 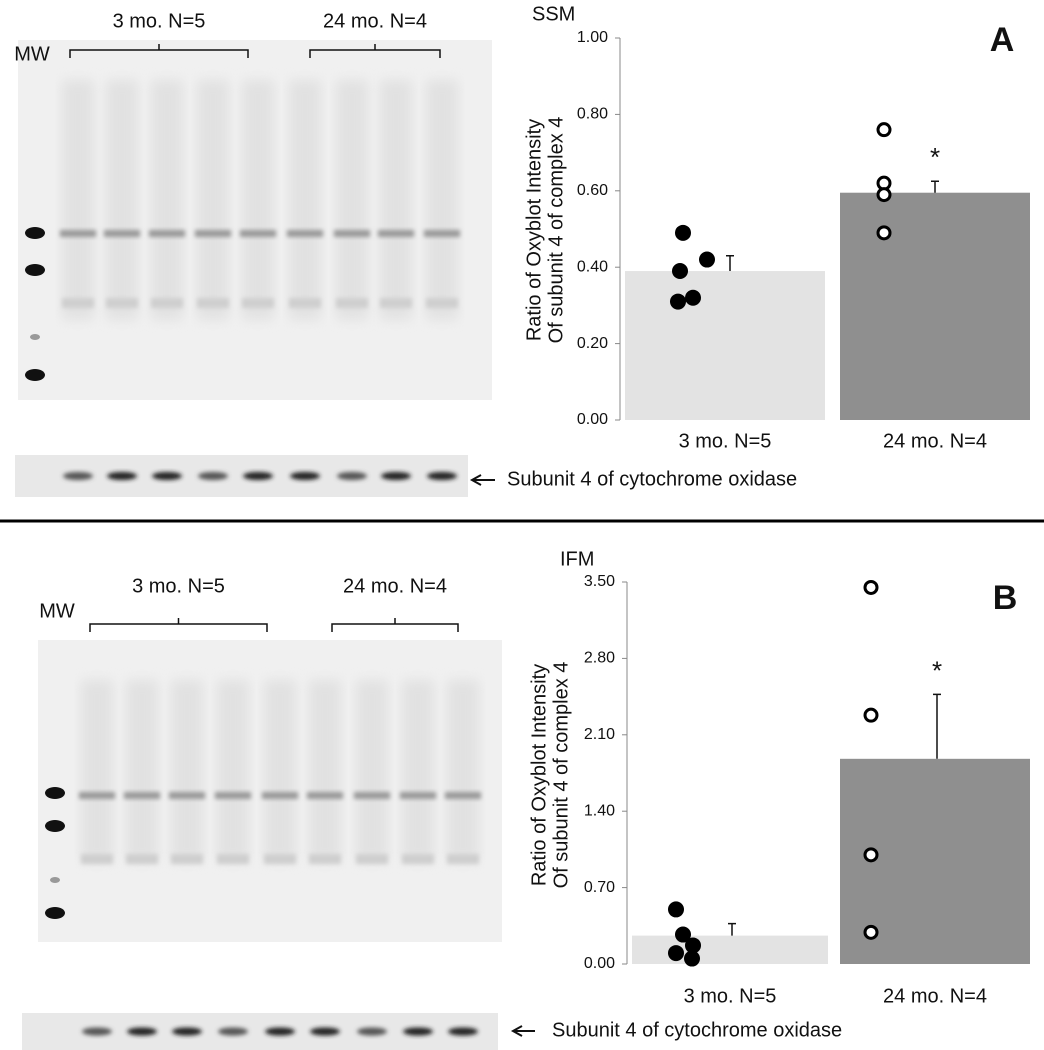 What do you see at coordinates (599, 581) in the screenshot?
I see `y-tick-label: 3.50` at bounding box center [599, 581].